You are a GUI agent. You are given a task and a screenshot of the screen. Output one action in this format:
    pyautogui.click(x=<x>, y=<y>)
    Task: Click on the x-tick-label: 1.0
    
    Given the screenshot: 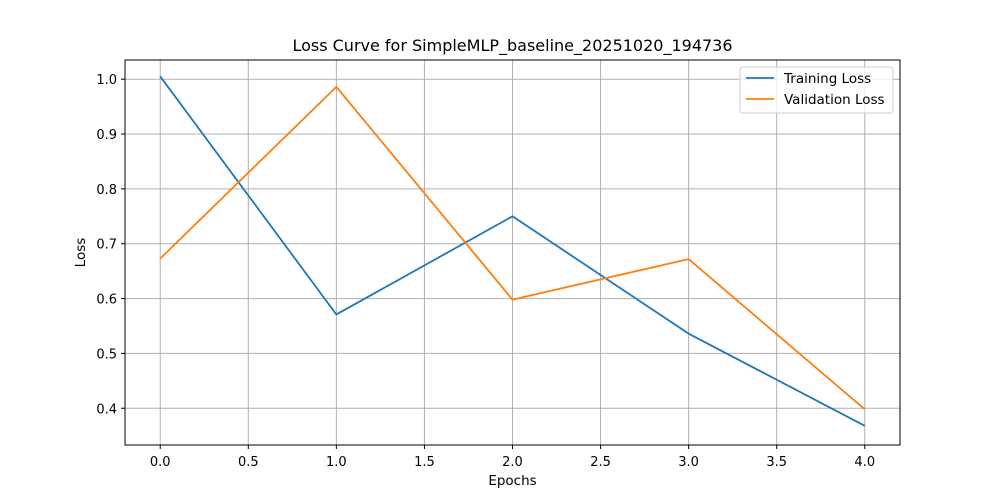 What is the action you would take?
    pyautogui.click(x=336, y=462)
    